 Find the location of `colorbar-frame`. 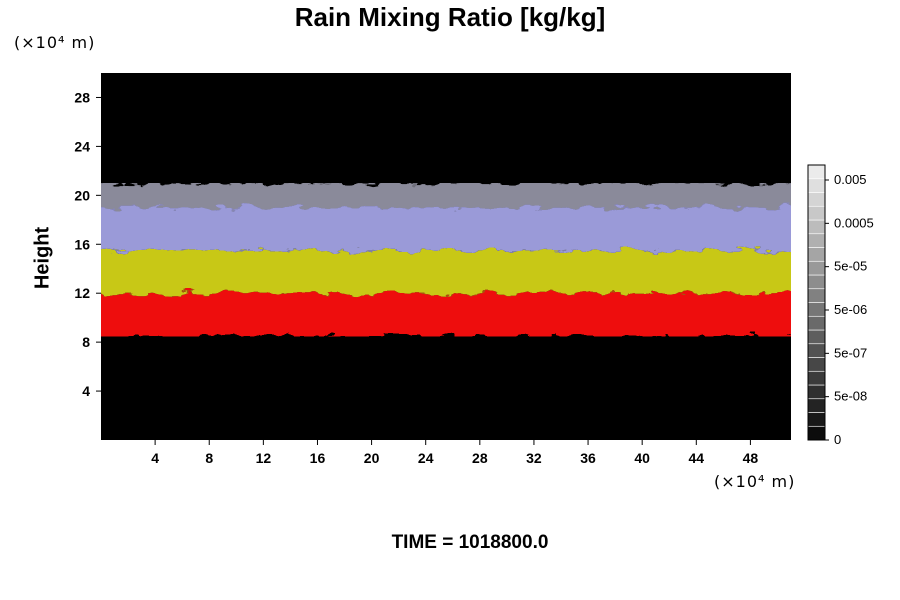

colorbar-frame is located at coordinates (816, 302).